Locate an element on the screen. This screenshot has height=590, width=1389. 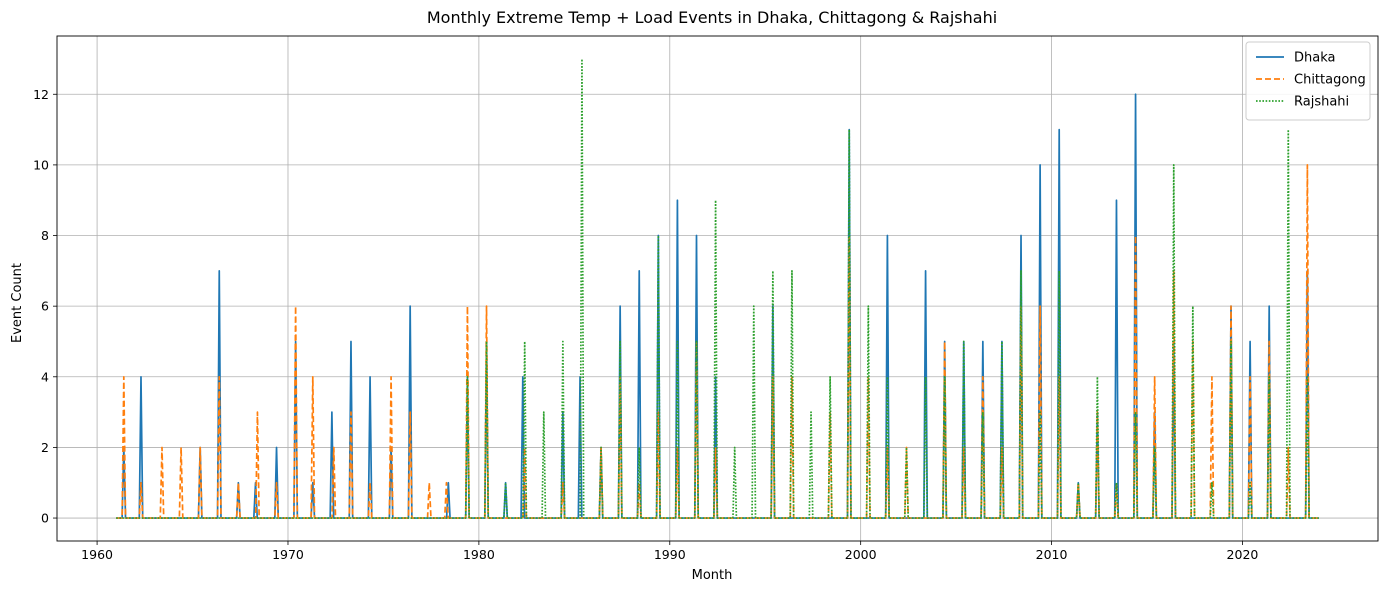
y-tick-label: 6 is located at coordinates (45, 306).